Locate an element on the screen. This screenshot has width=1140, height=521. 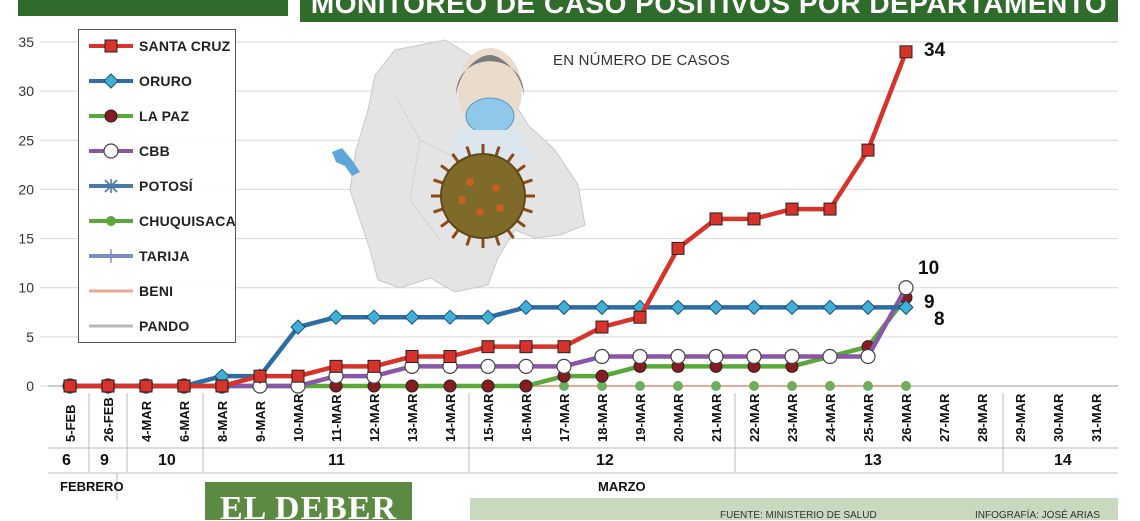
virus-icon is located at coordinates (483, 196).